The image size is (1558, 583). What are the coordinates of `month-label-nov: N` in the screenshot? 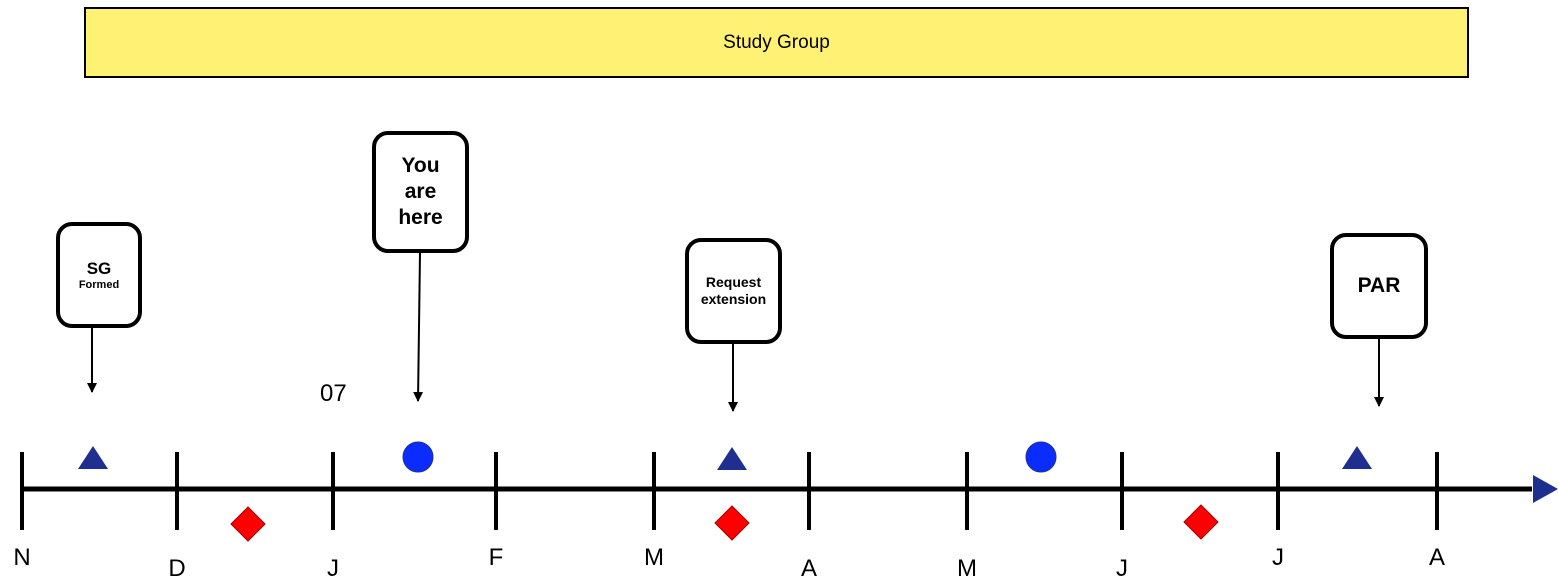 It's located at (22, 557).